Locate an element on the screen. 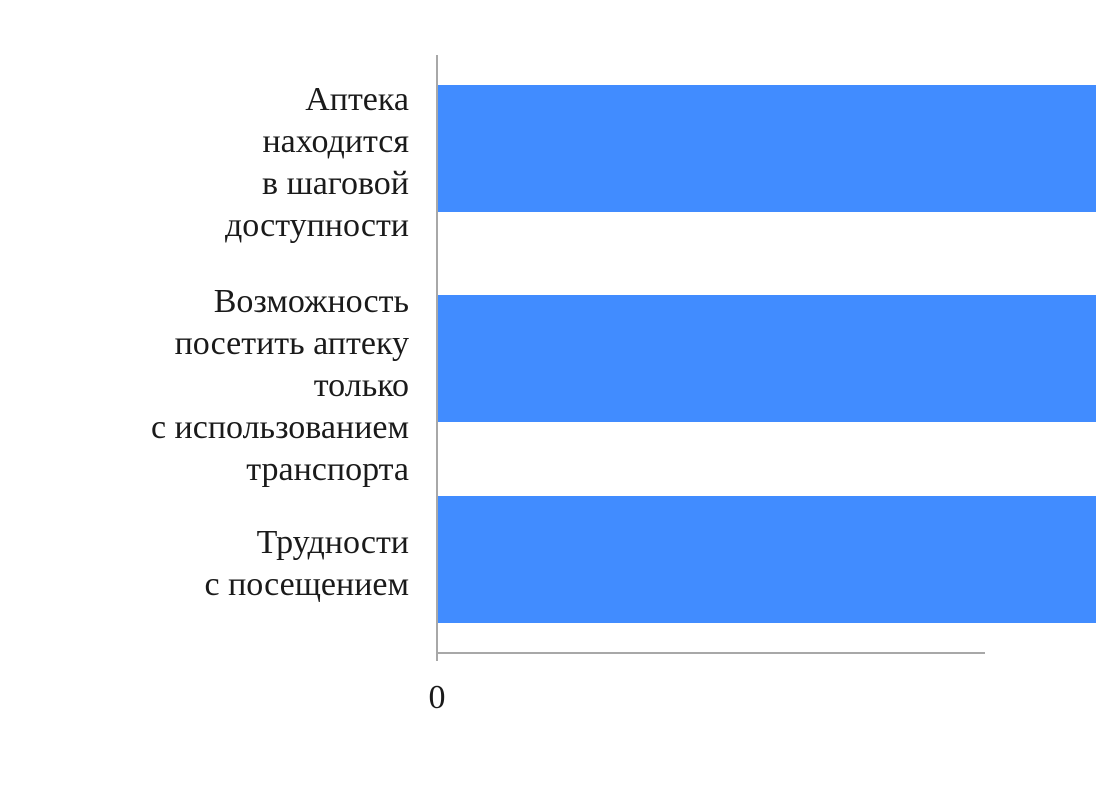 Image resolution: width=1096 pixels, height=795 pixels. category-label-line: только is located at coordinates (361, 385).